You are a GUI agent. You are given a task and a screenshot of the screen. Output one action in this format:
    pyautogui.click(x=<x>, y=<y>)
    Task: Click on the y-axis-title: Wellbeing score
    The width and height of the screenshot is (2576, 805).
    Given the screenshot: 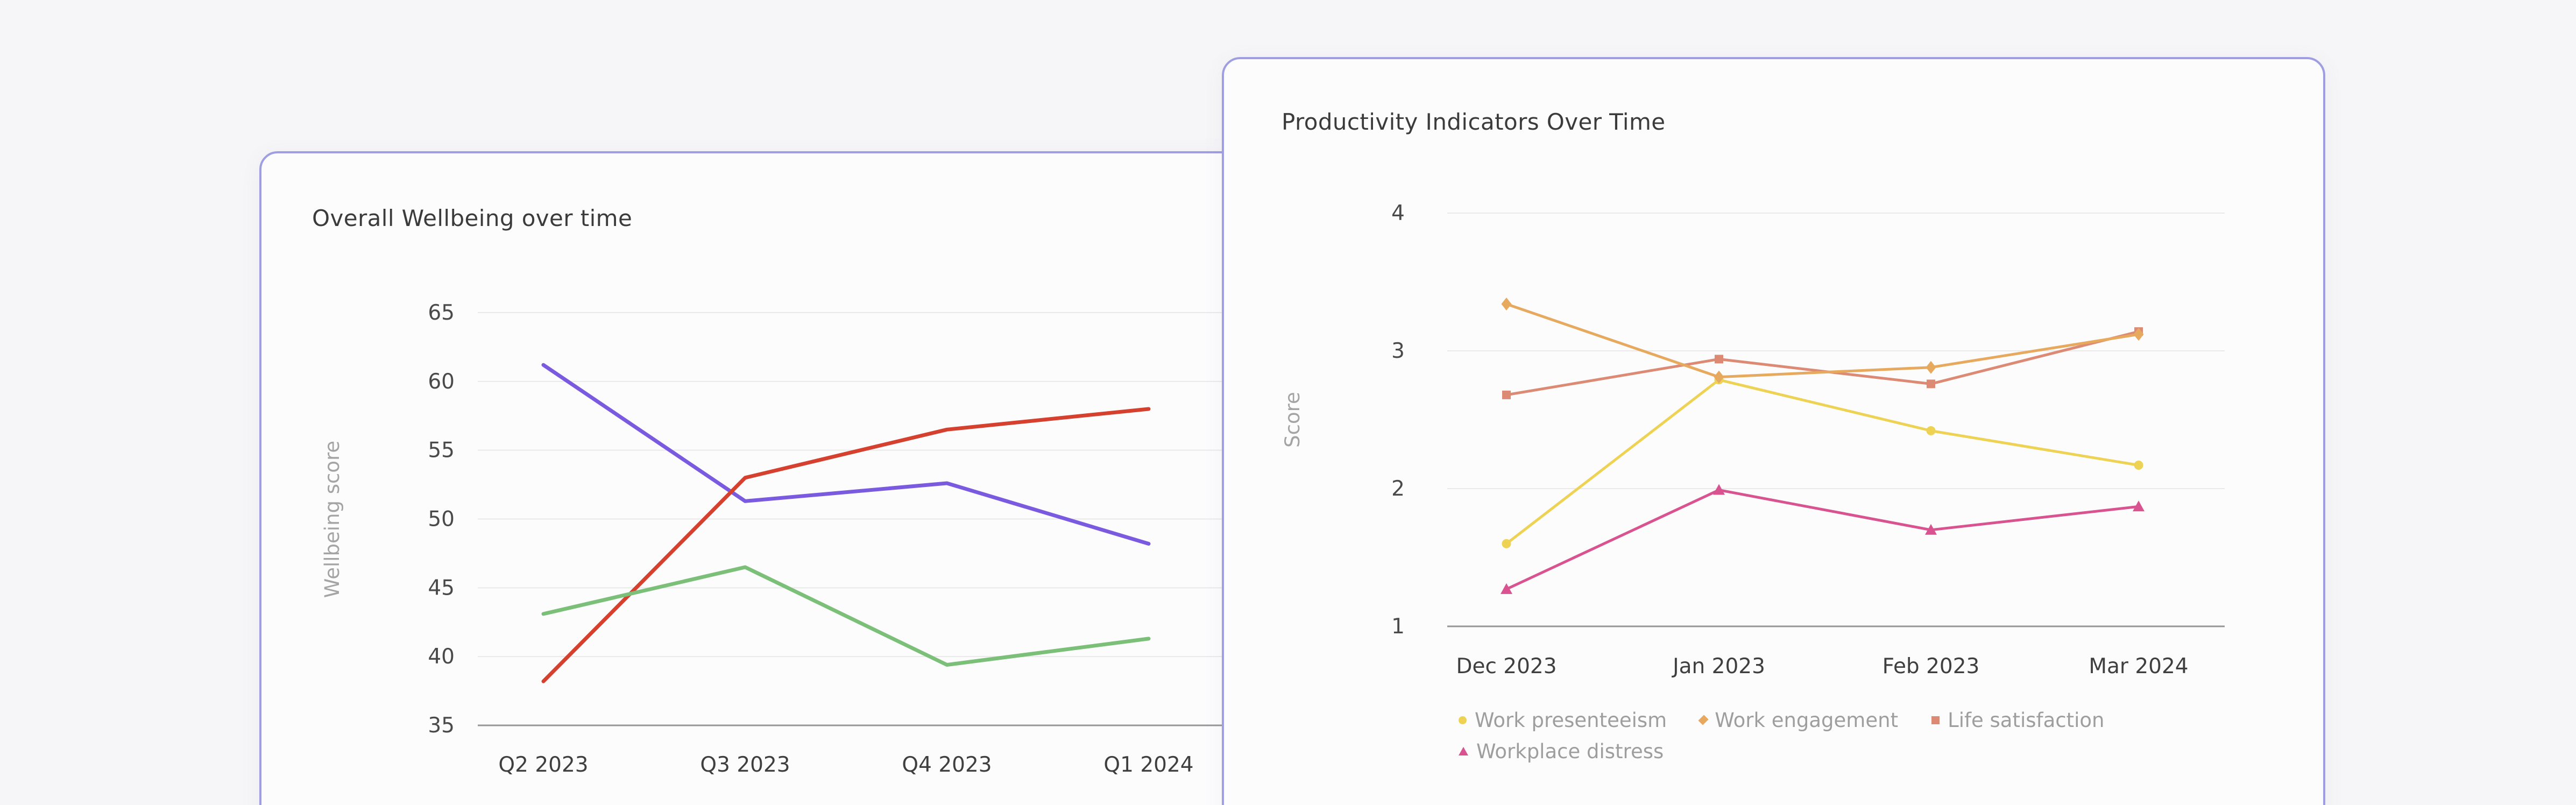 What is the action you would take?
    pyautogui.click(x=332, y=519)
    